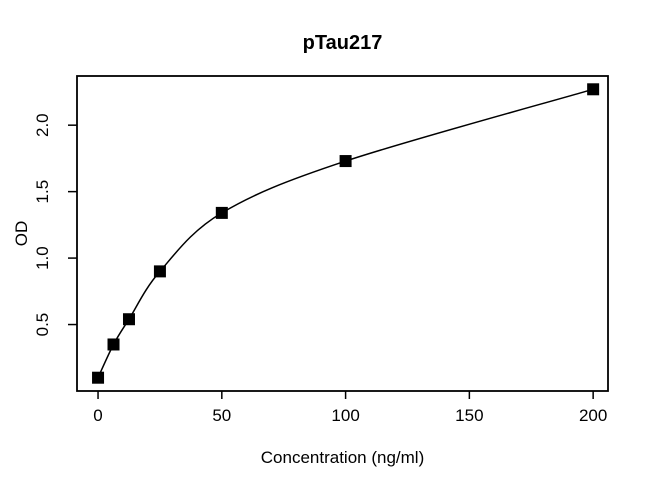 The width and height of the screenshot is (650, 488). What do you see at coordinates (42, 258) in the screenshot?
I see `y-tick-label: 1.0` at bounding box center [42, 258].